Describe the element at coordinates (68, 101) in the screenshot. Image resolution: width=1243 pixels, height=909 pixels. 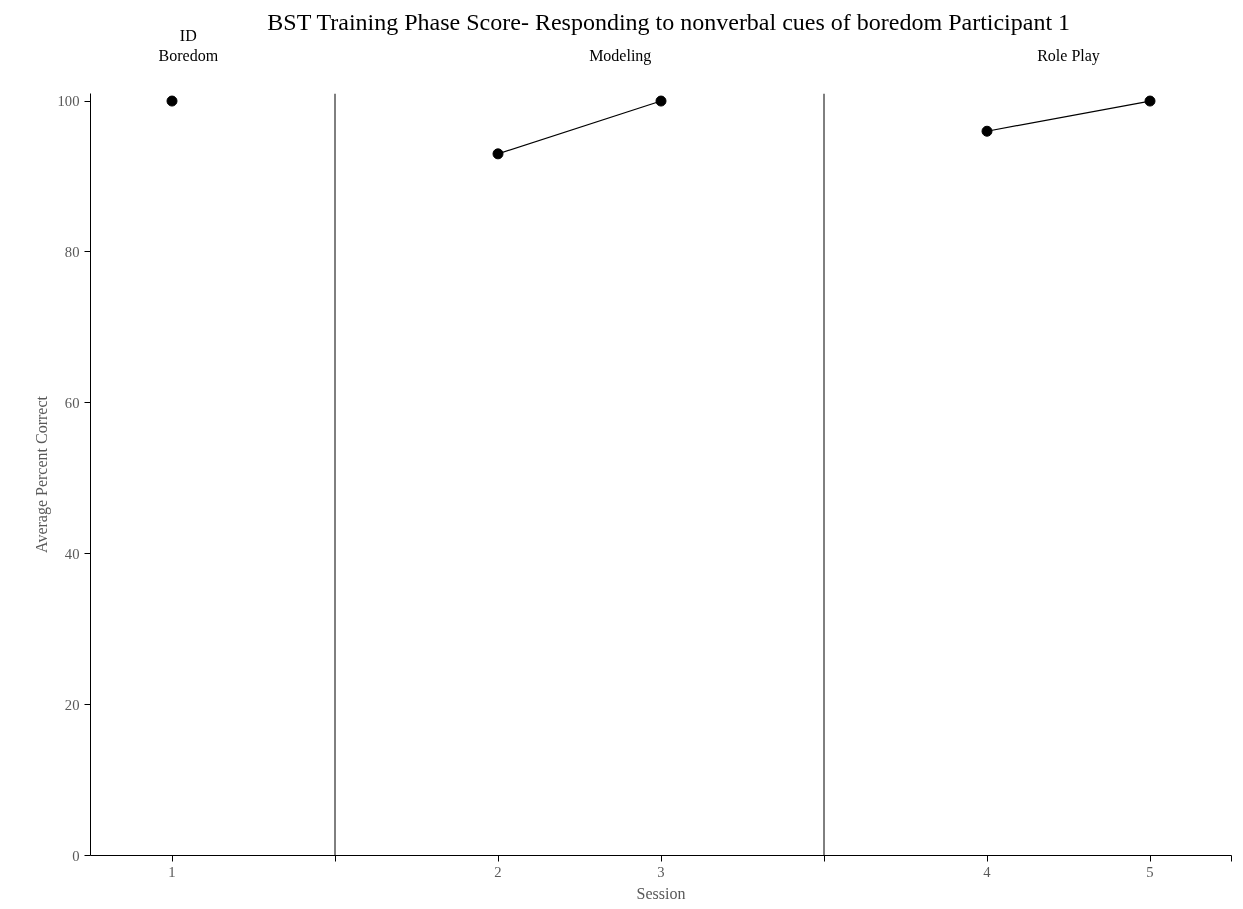
I see `y-tick-label: 100` at that location.